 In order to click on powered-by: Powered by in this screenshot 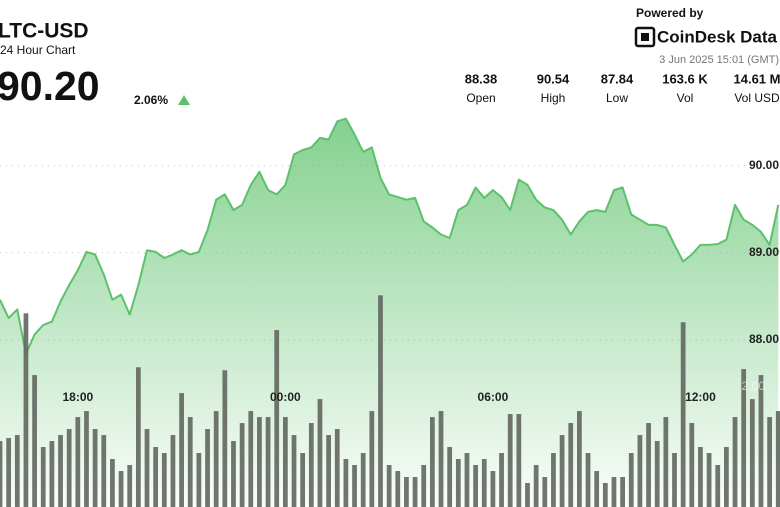, I will do `click(670, 13)`.